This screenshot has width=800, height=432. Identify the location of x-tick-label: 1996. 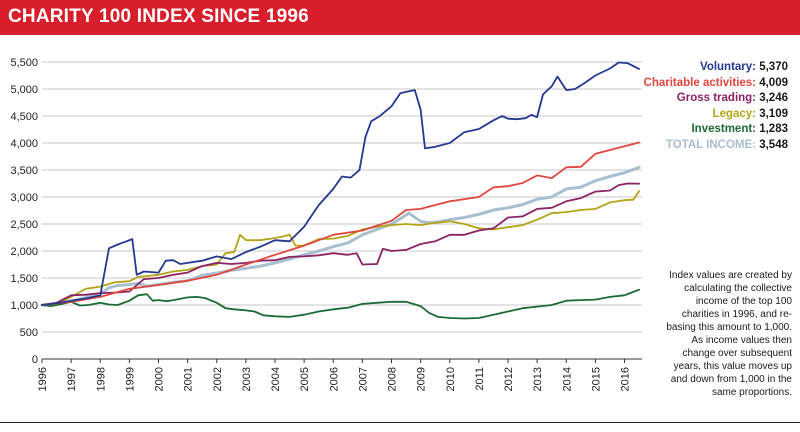
(43, 379).